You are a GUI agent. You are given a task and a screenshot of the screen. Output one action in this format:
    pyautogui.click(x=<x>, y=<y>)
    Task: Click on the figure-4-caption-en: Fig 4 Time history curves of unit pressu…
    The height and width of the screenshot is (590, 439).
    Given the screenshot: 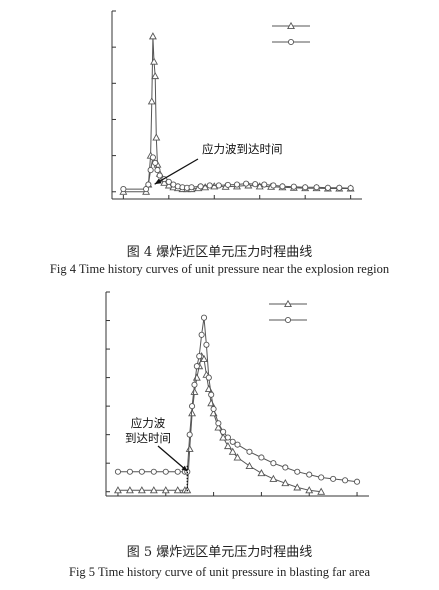 What is the action you would take?
    pyautogui.click(x=219, y=269)
    